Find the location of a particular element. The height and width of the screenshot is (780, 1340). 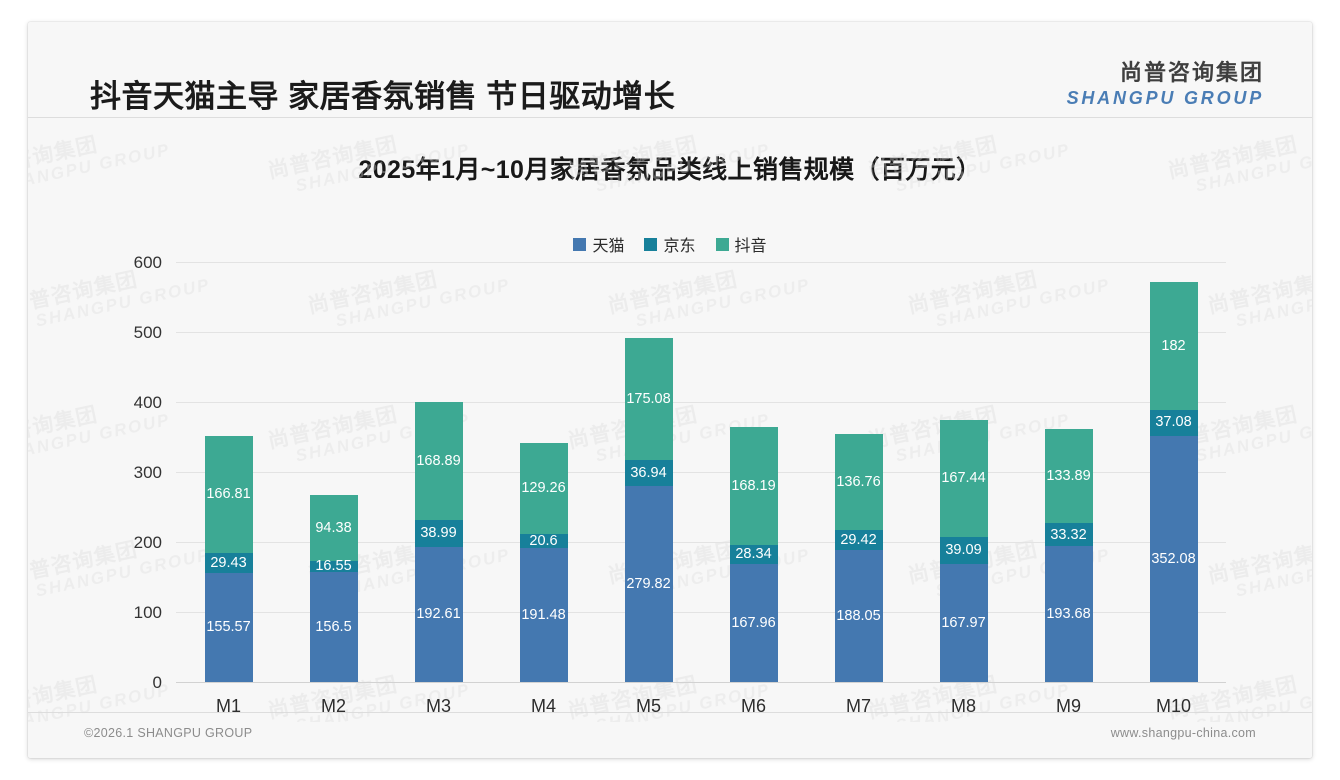

bar-value-label: 182 is located at coordinates (1173, 345).